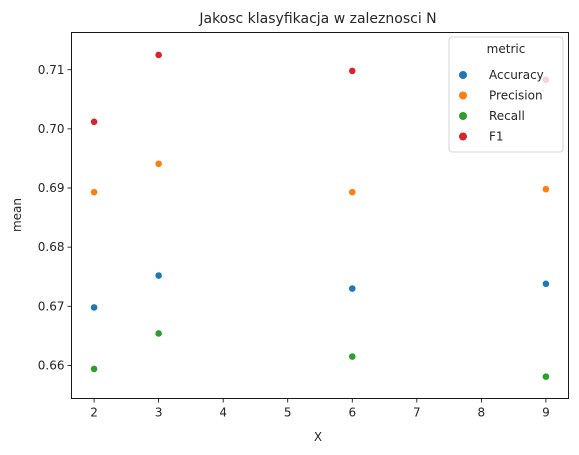 This screenshot has height=455, width=579. Describe the element at coordinates (417, 413) in the screenshot. I see `x-tick-label: 7` at that location.